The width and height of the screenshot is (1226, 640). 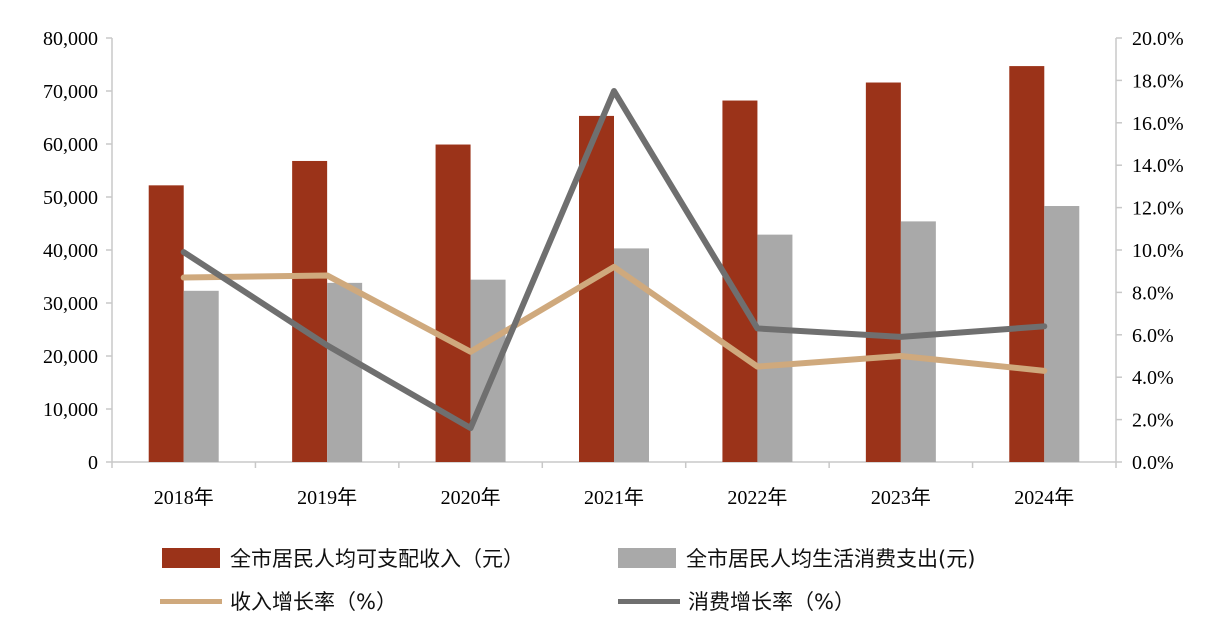 What do you see at coordinates (1153, 378) in the screenshot?
I see `right-tick-label: 4.0%` at bounding box center [1153, 378].